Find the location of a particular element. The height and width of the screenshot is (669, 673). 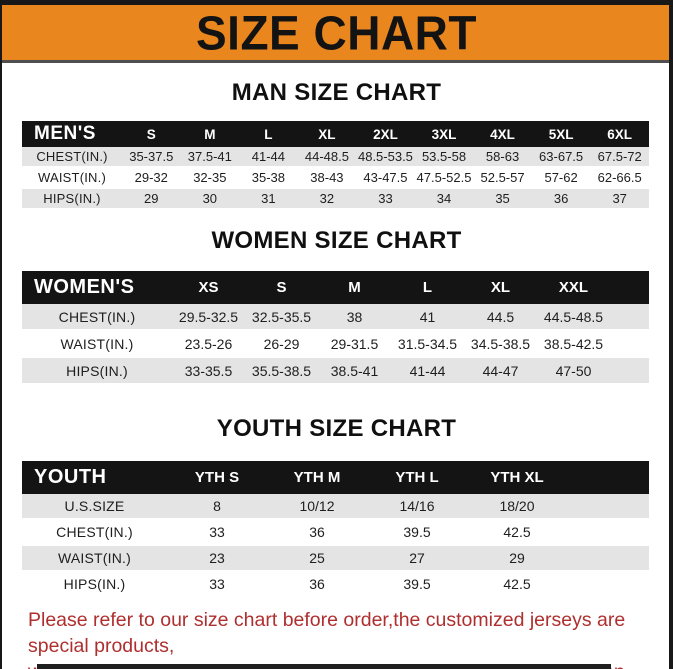

table-cell: 38-43 is located at coordinates (327, 178).